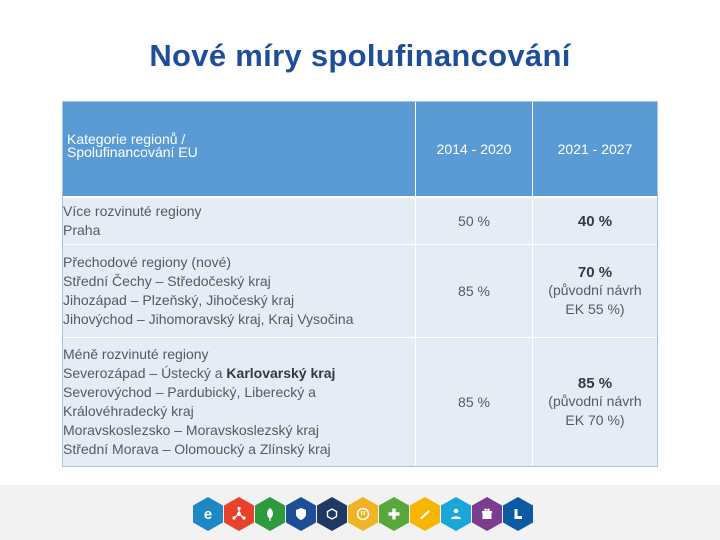 The width and height of the screenshot is (720, 540). What do you see at coordinates (82, 230) in the screenshot?
I see `row-region: Praha` at bounding box center [82, 230].